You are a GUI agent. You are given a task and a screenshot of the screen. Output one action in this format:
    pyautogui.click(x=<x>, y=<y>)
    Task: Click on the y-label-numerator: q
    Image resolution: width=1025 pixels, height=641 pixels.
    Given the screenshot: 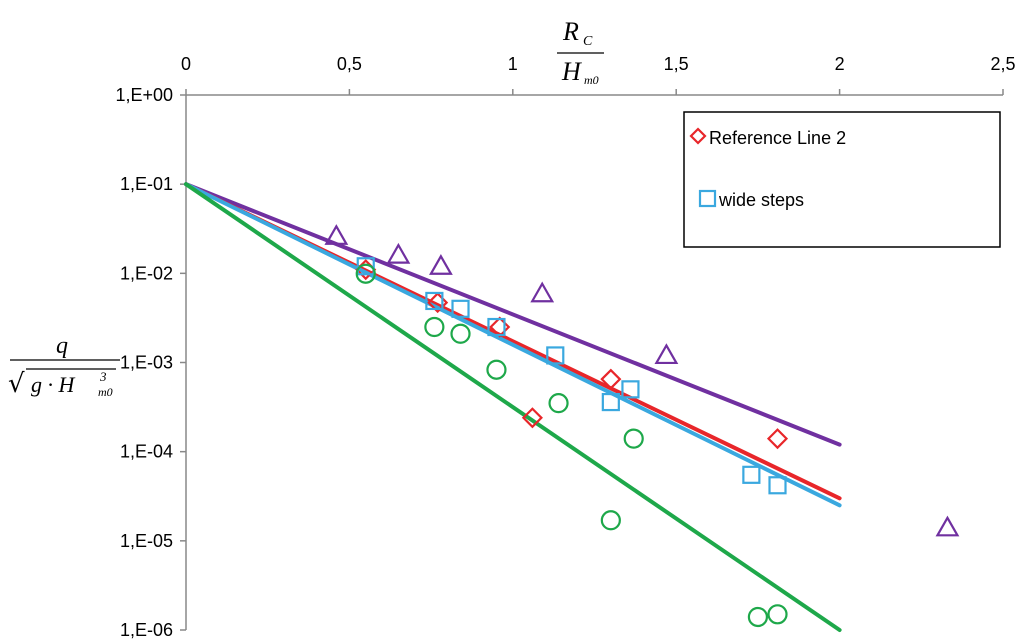 What is the action you would take?
    pyautogui.click(x=62, y=346)
    